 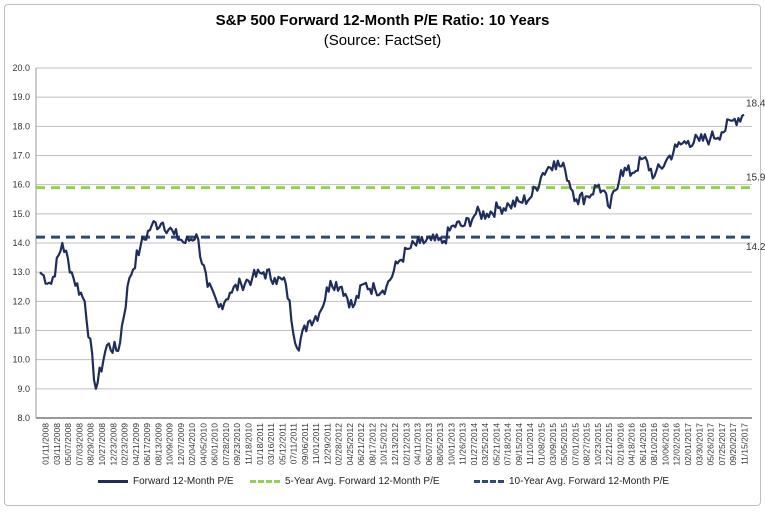 What do you see at coordinates (755, 247) in the screenshot?
I see `value-annotation: 14.2` at bounding box center [755, 247].